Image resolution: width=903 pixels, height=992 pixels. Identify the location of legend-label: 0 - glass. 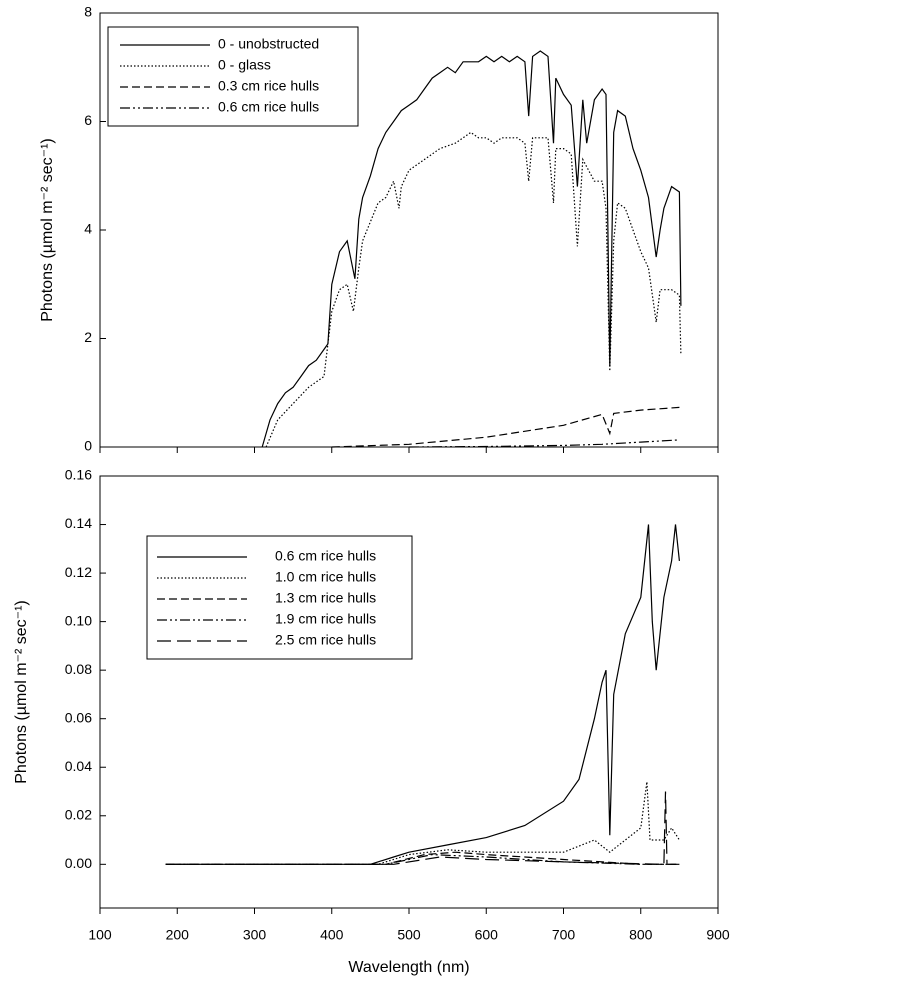
(244, 65).